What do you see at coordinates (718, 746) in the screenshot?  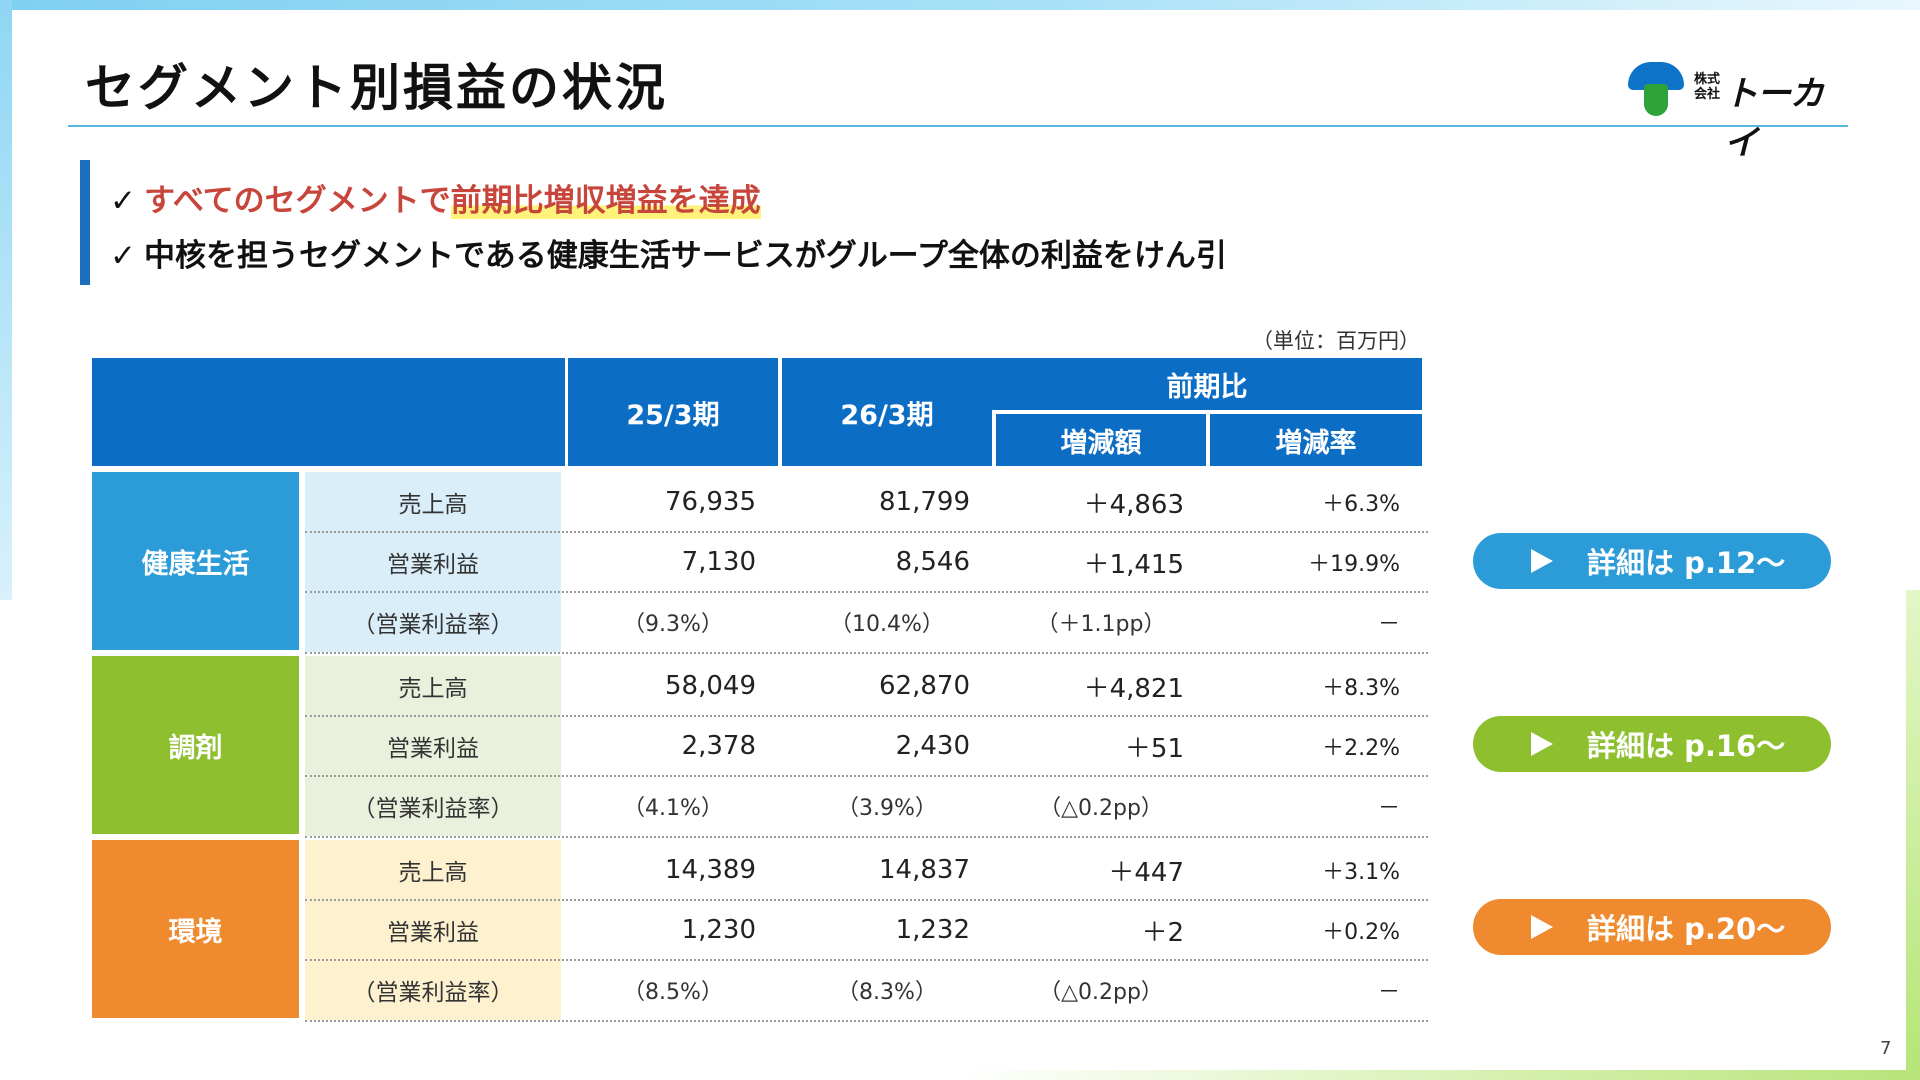 I see `cell-value: 2,378` at bounding box center [718, 746].